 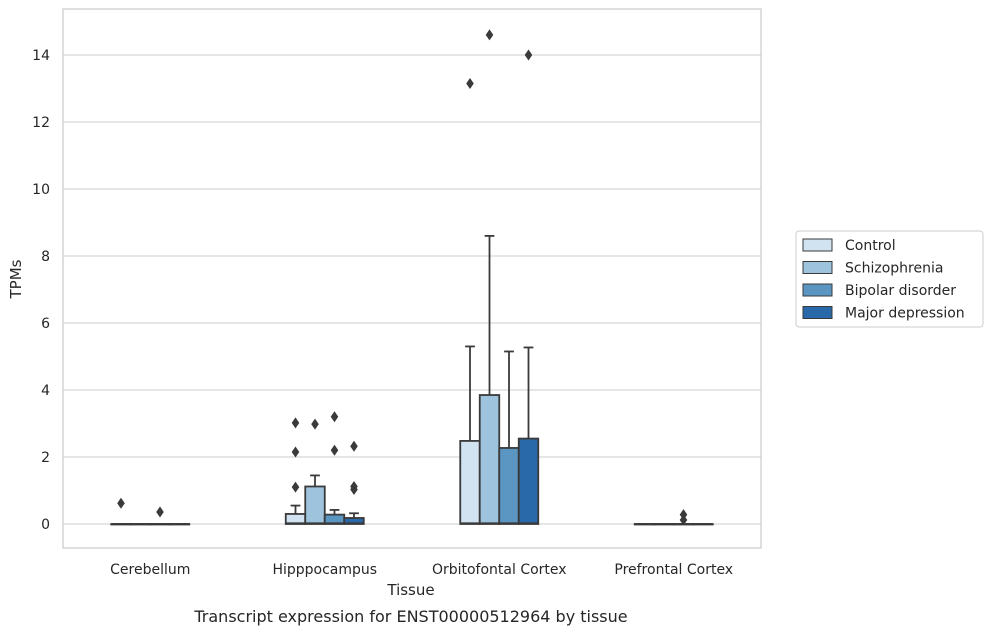 I want to click on y-tick-label: 12, so click(x=41, y=123).